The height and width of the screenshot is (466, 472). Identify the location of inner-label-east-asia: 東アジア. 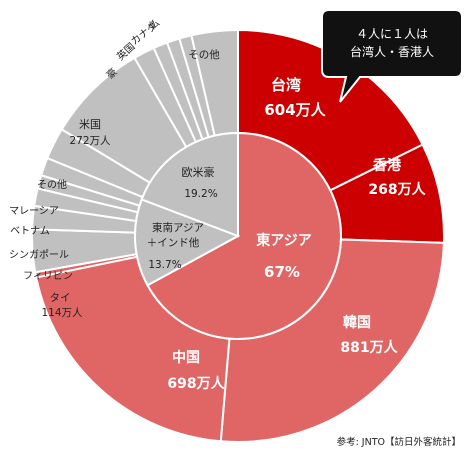
(283, 240).